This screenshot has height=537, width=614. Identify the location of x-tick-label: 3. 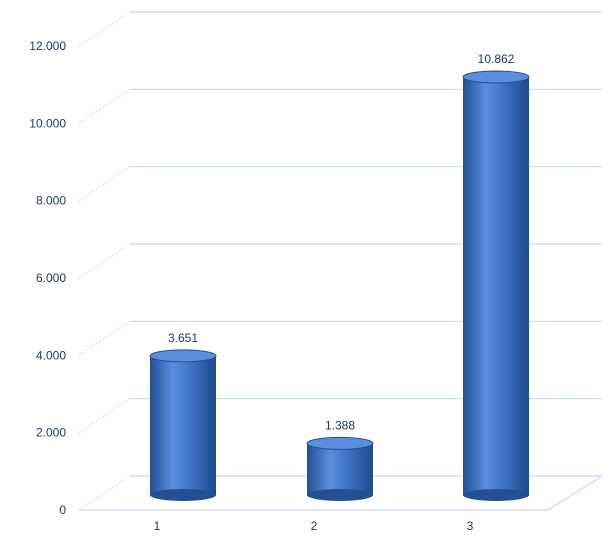
(470, 526).